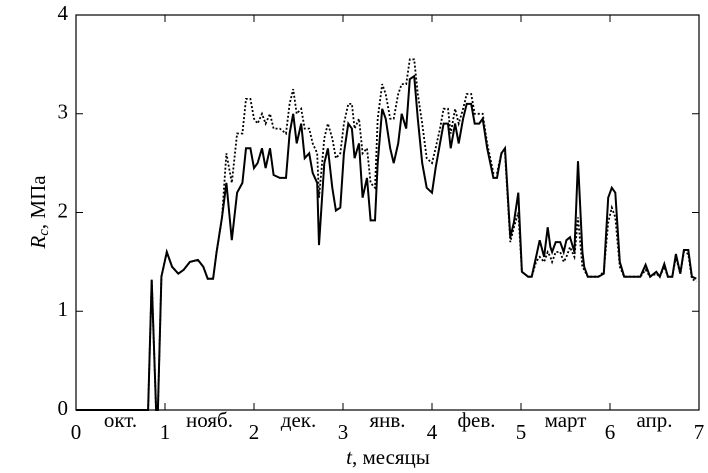  What do you see at coordinates (44, 232) in the screenshot?
I see `y-label-subscript: c` at bounding box center [44, 232].